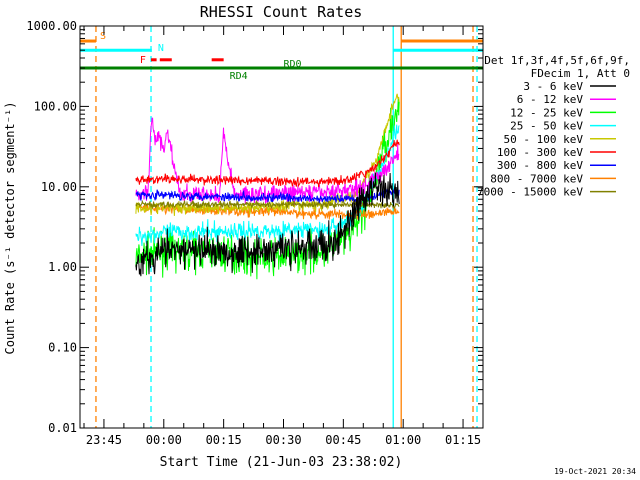  I want to click on x-tick-label: 01:15, so click(463, 440).